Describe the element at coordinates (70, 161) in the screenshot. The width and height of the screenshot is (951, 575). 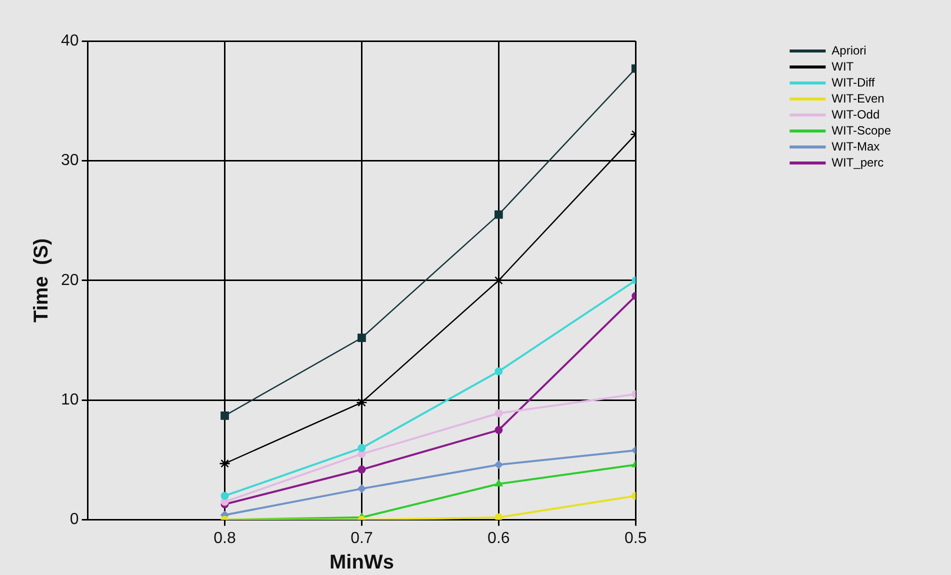
I see `y-tick-label: 30` at that location.